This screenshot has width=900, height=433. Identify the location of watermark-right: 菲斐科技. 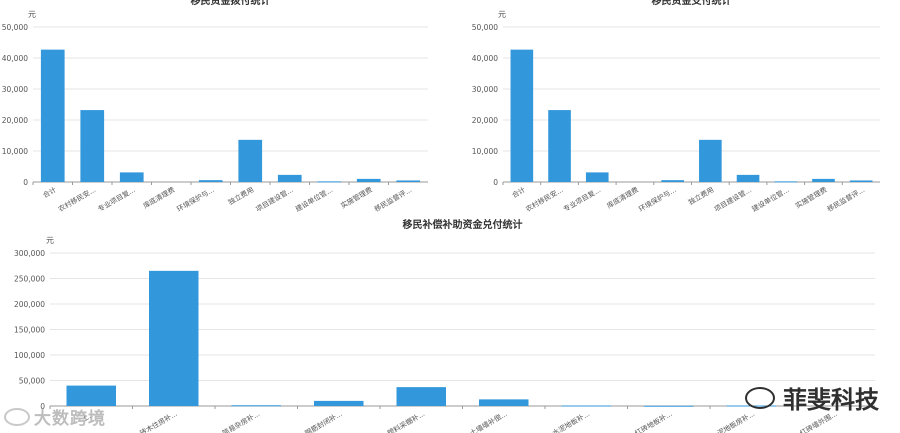
(812, 397).